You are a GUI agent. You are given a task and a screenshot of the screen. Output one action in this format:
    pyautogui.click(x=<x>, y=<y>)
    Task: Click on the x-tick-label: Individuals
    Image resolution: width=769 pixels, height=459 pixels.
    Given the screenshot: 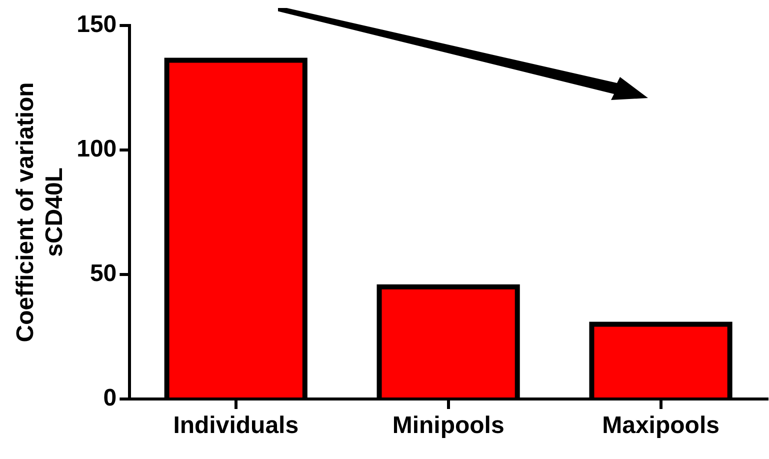 What is the action you would take?
    pyautogui.click(x=236, y=426)
    